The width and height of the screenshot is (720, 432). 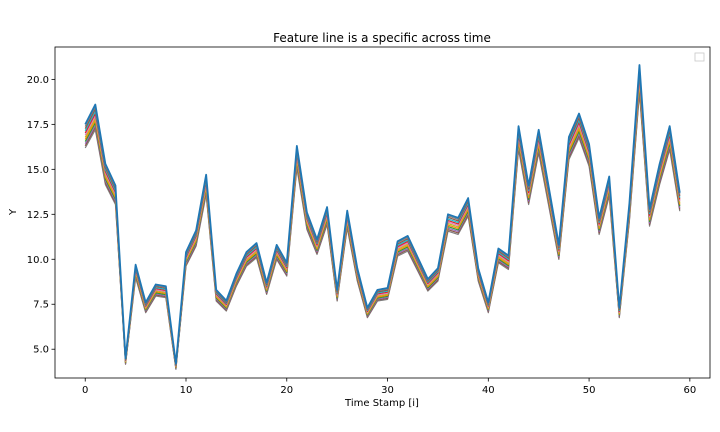 What do you see at coordinates (41, 305) in the screenshot?
I see `y-tick-label: 7.5` at bounding box center [41, 305].